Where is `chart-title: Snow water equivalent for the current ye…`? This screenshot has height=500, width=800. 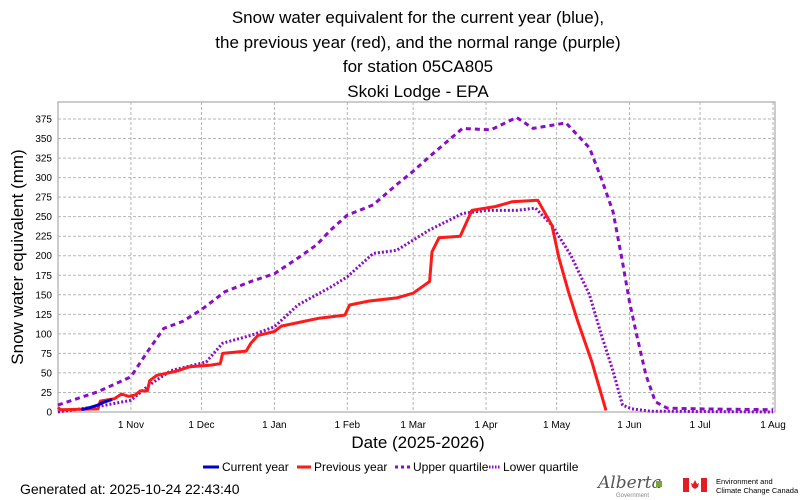 chart-title: Snow water equivalent for the current ye… is located at coordinates (417, 54).